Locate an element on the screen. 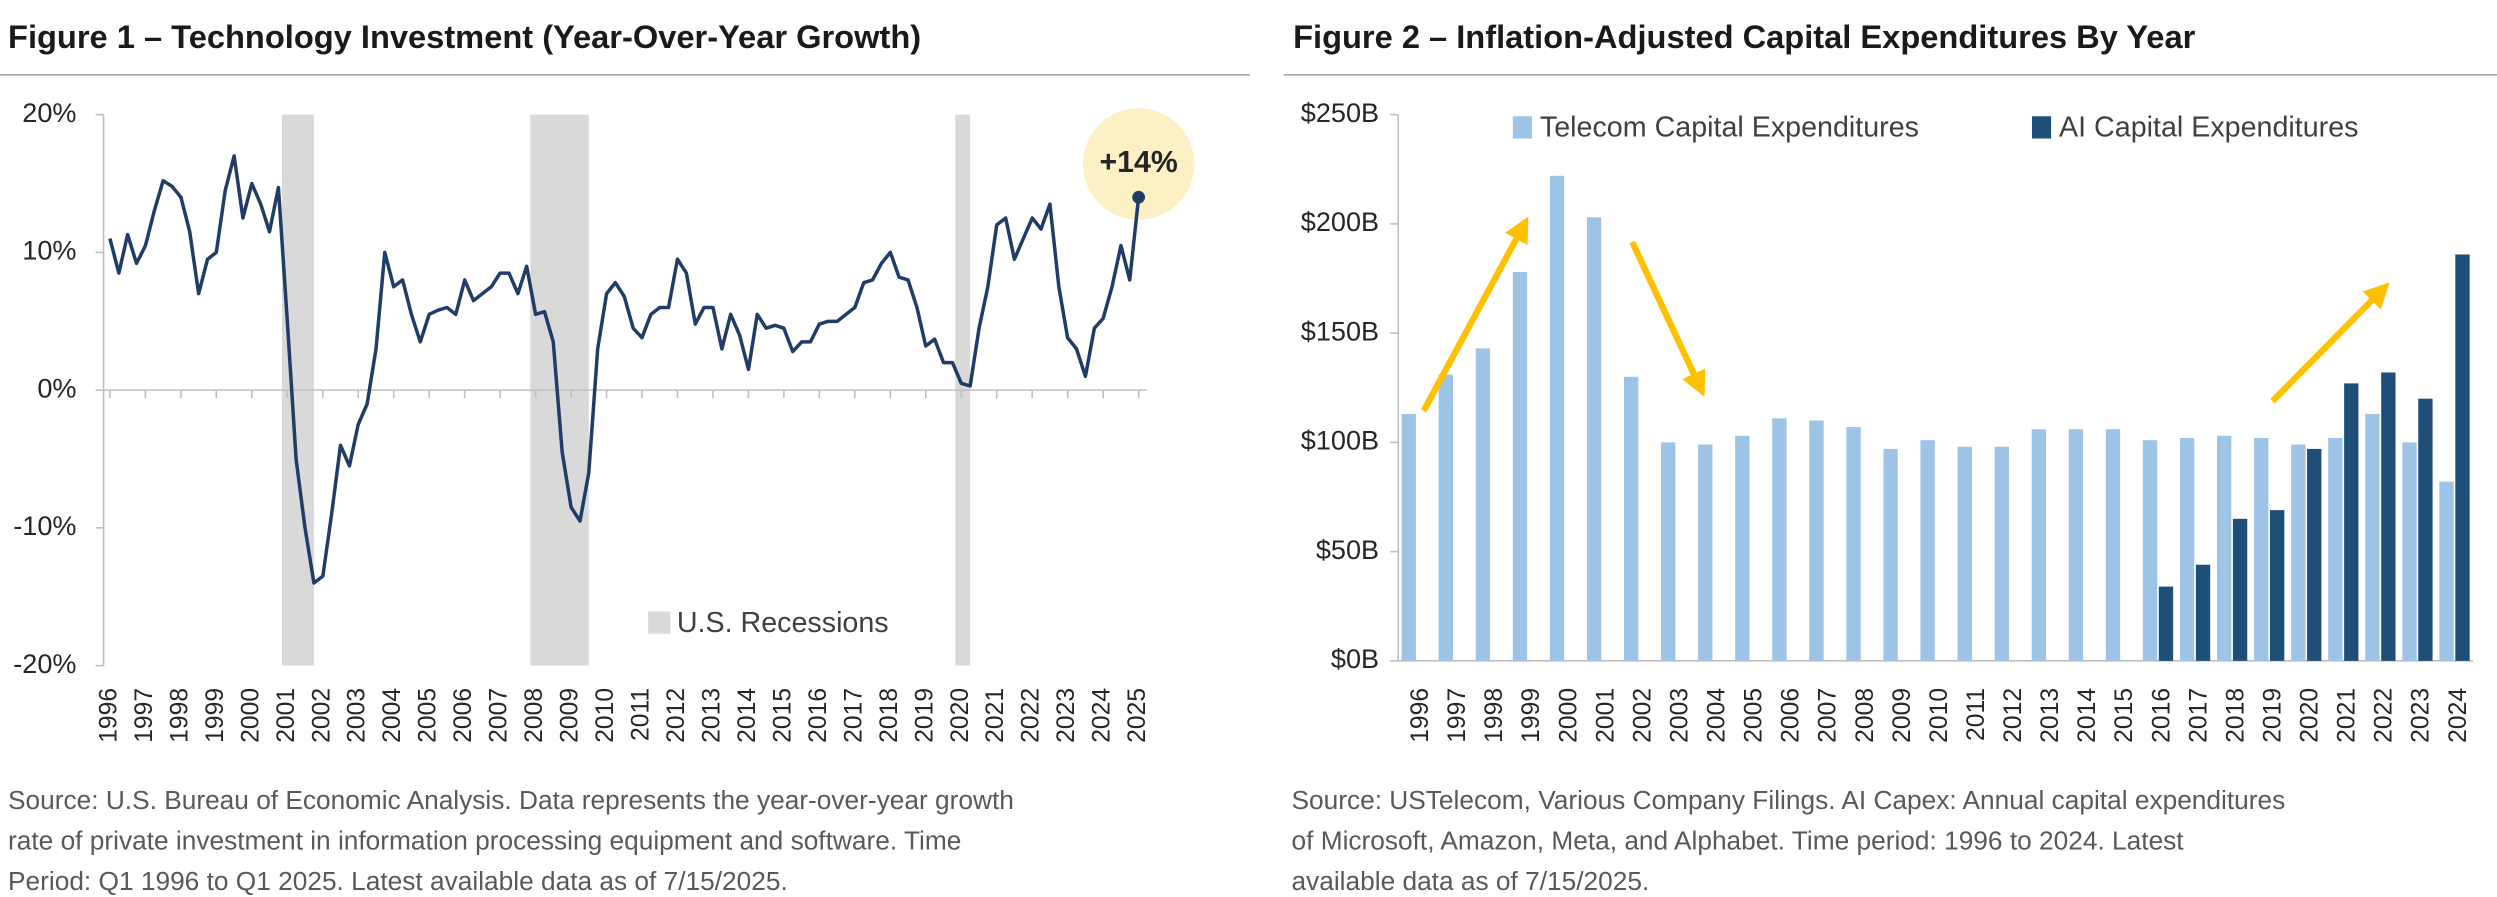  trend-arrows is located at coordinates (1905, 314).